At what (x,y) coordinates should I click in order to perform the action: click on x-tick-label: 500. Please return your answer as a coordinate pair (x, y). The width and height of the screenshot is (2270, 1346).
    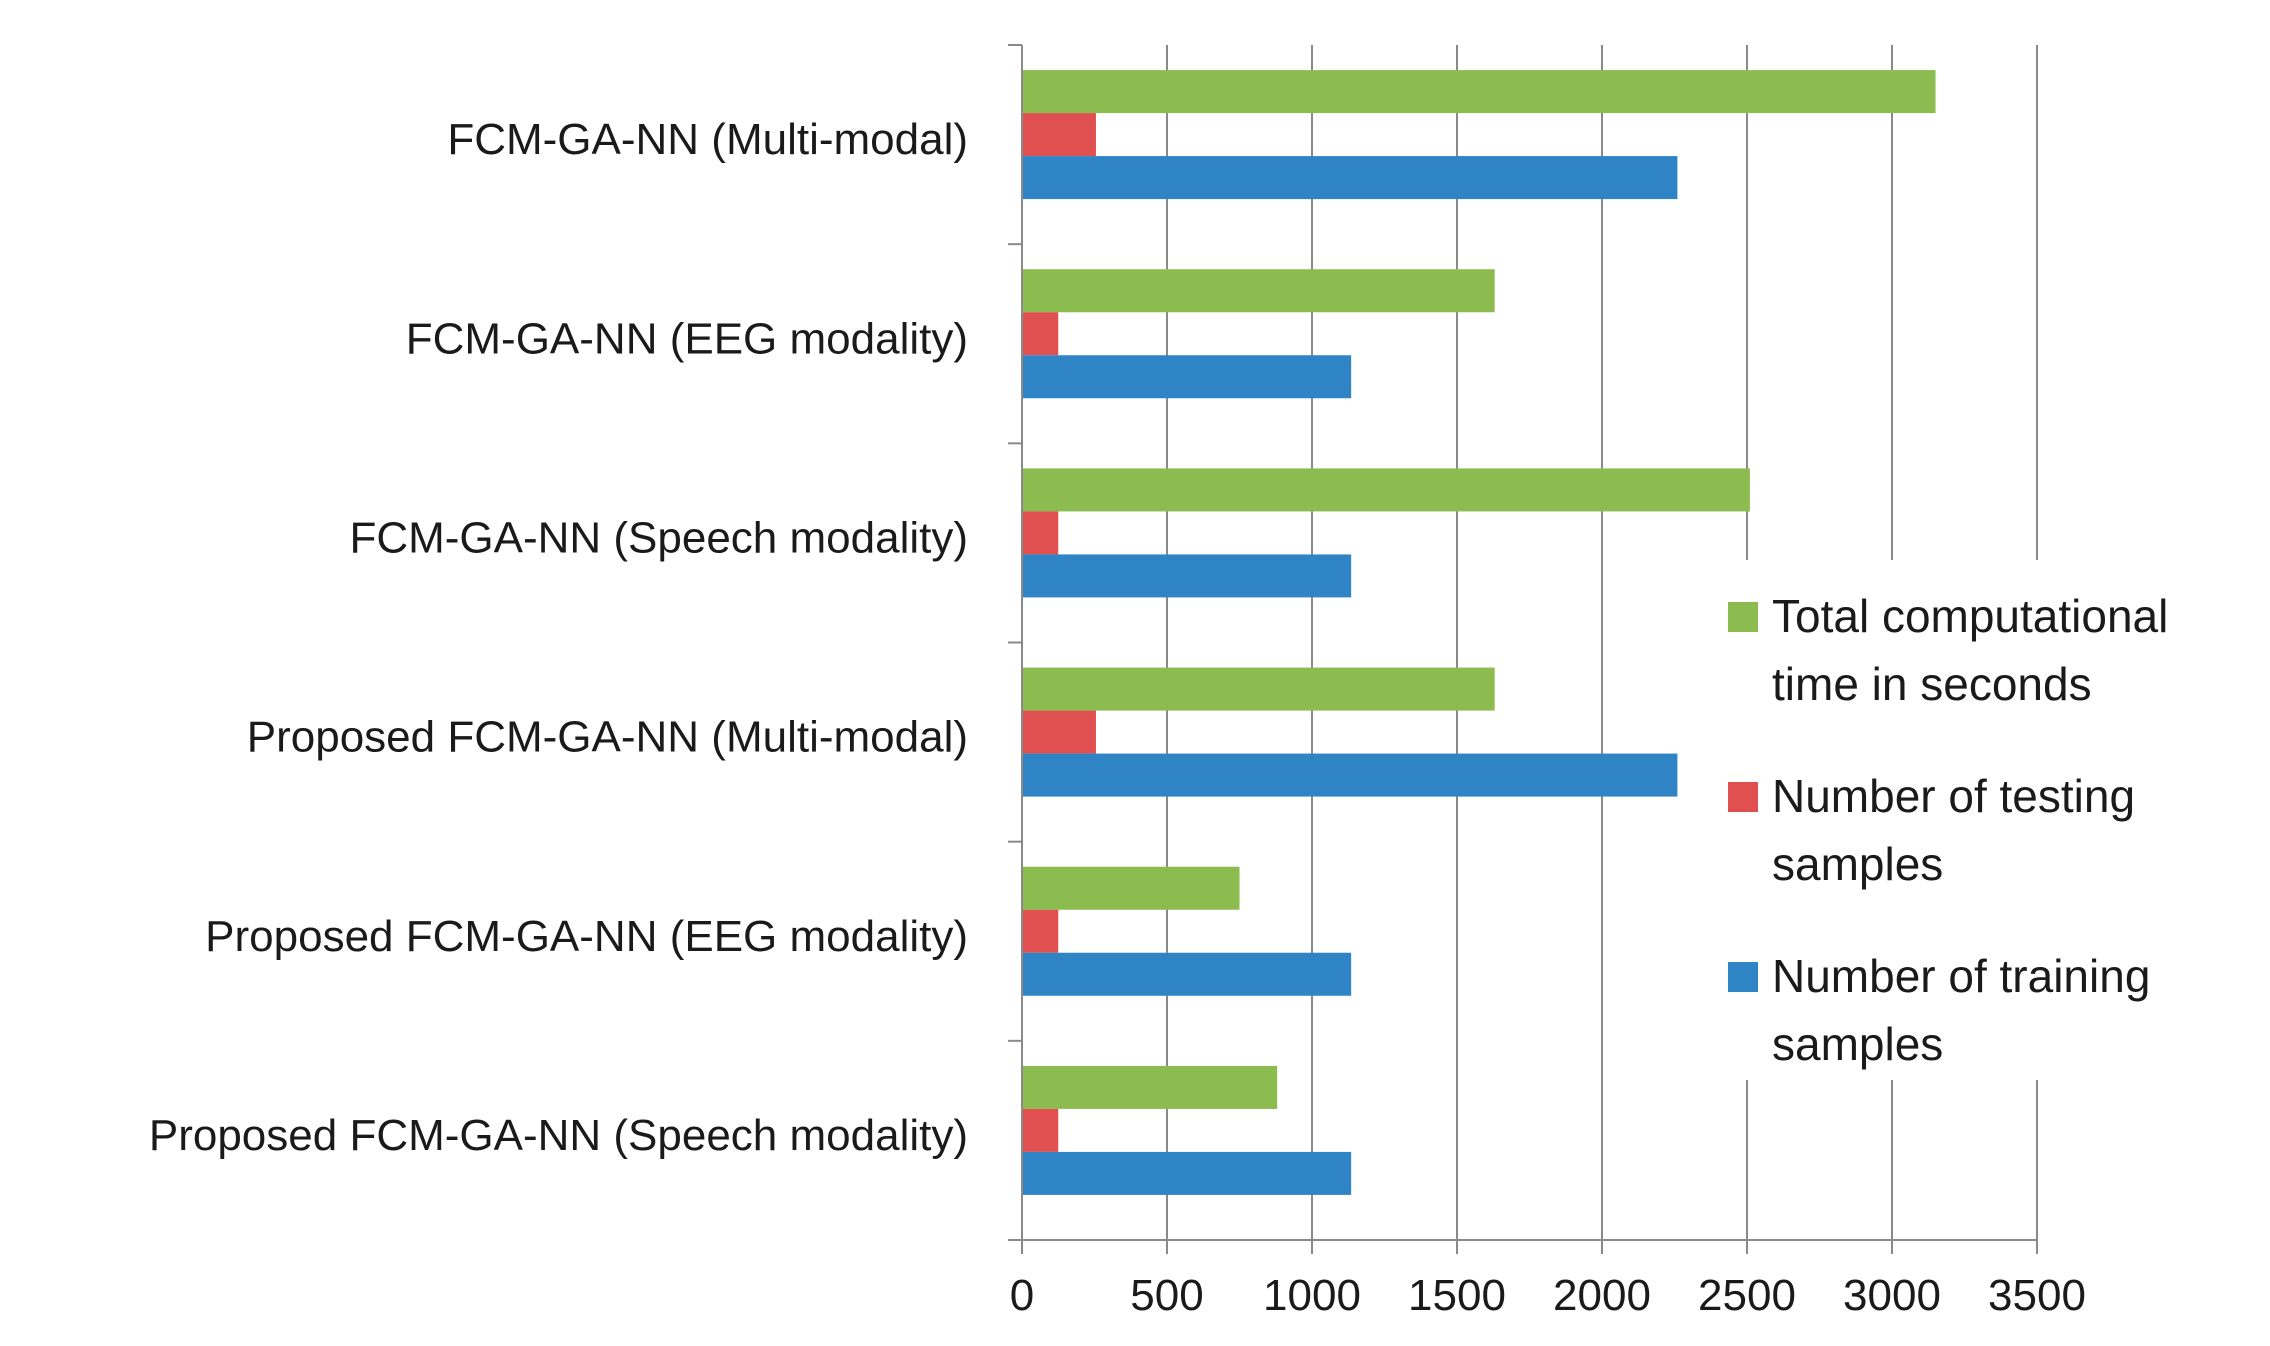
    Looking at the image, I should click on (1166, 1295).